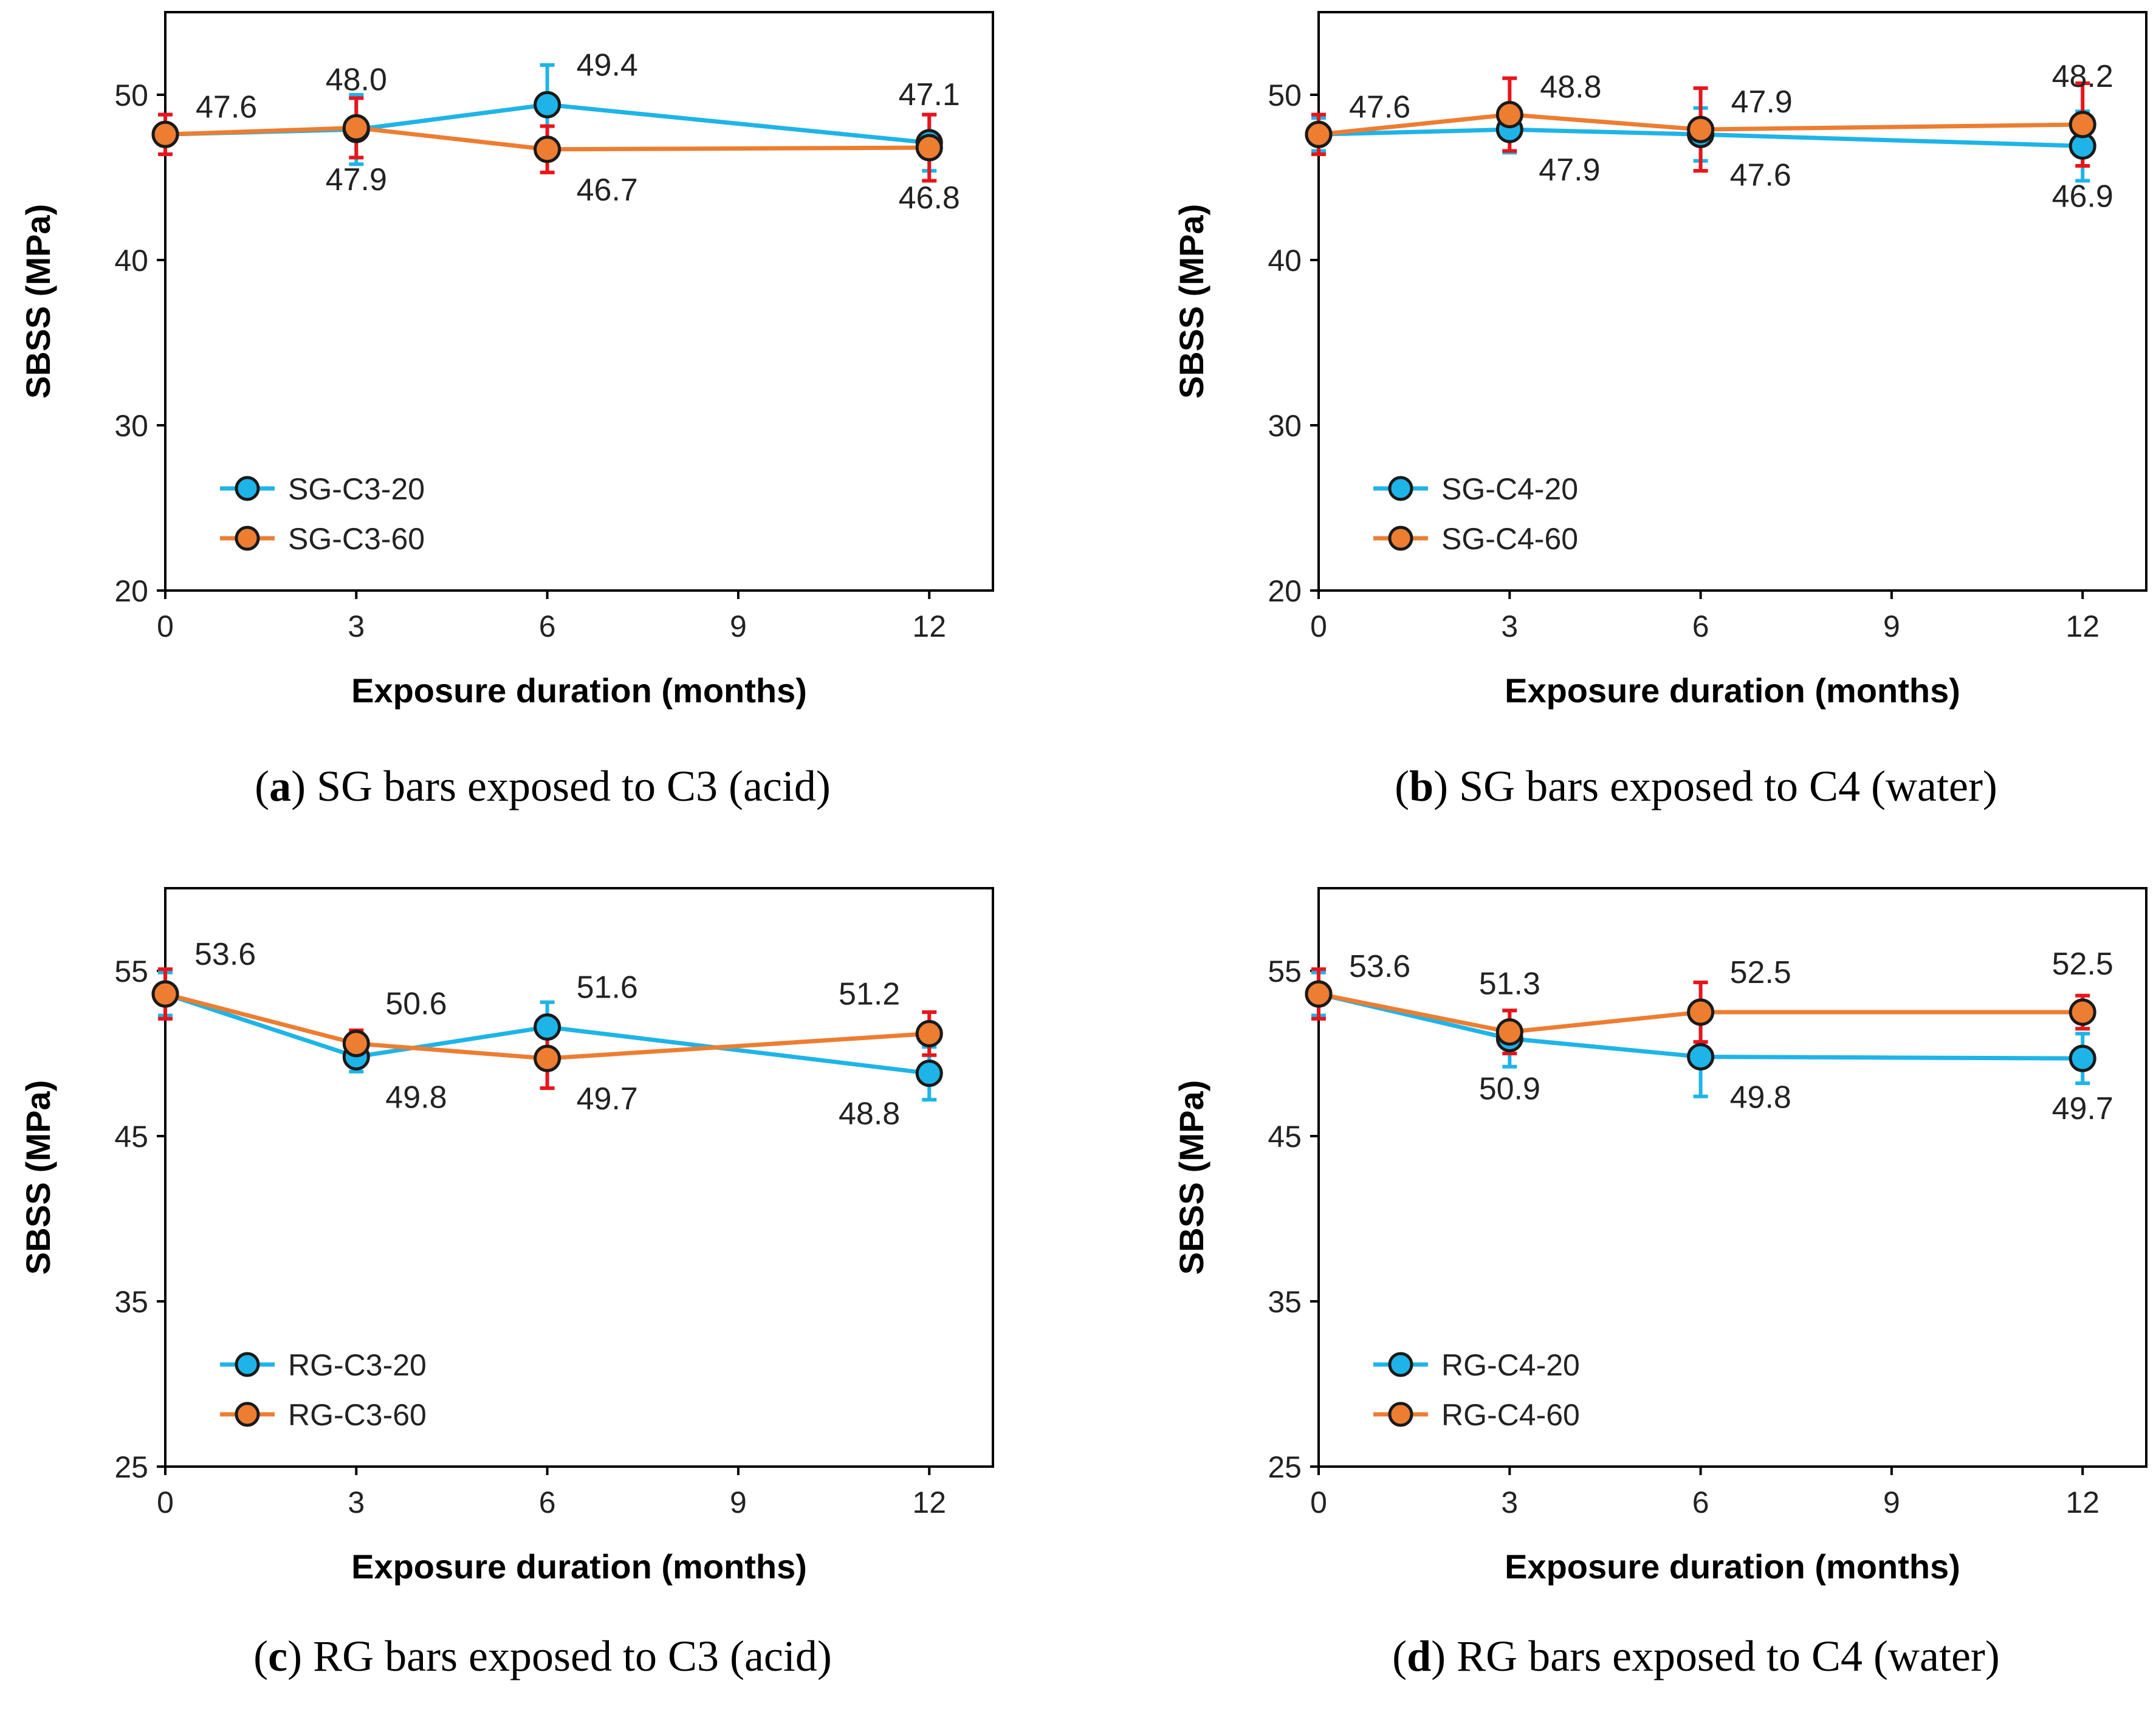 This screenshot has width=2156, height=1709. What do you see at coordinates (1509, 489) in the screenshot?
I see `legend-entry: SG-C4-20` at bounding box center [1509, 489].